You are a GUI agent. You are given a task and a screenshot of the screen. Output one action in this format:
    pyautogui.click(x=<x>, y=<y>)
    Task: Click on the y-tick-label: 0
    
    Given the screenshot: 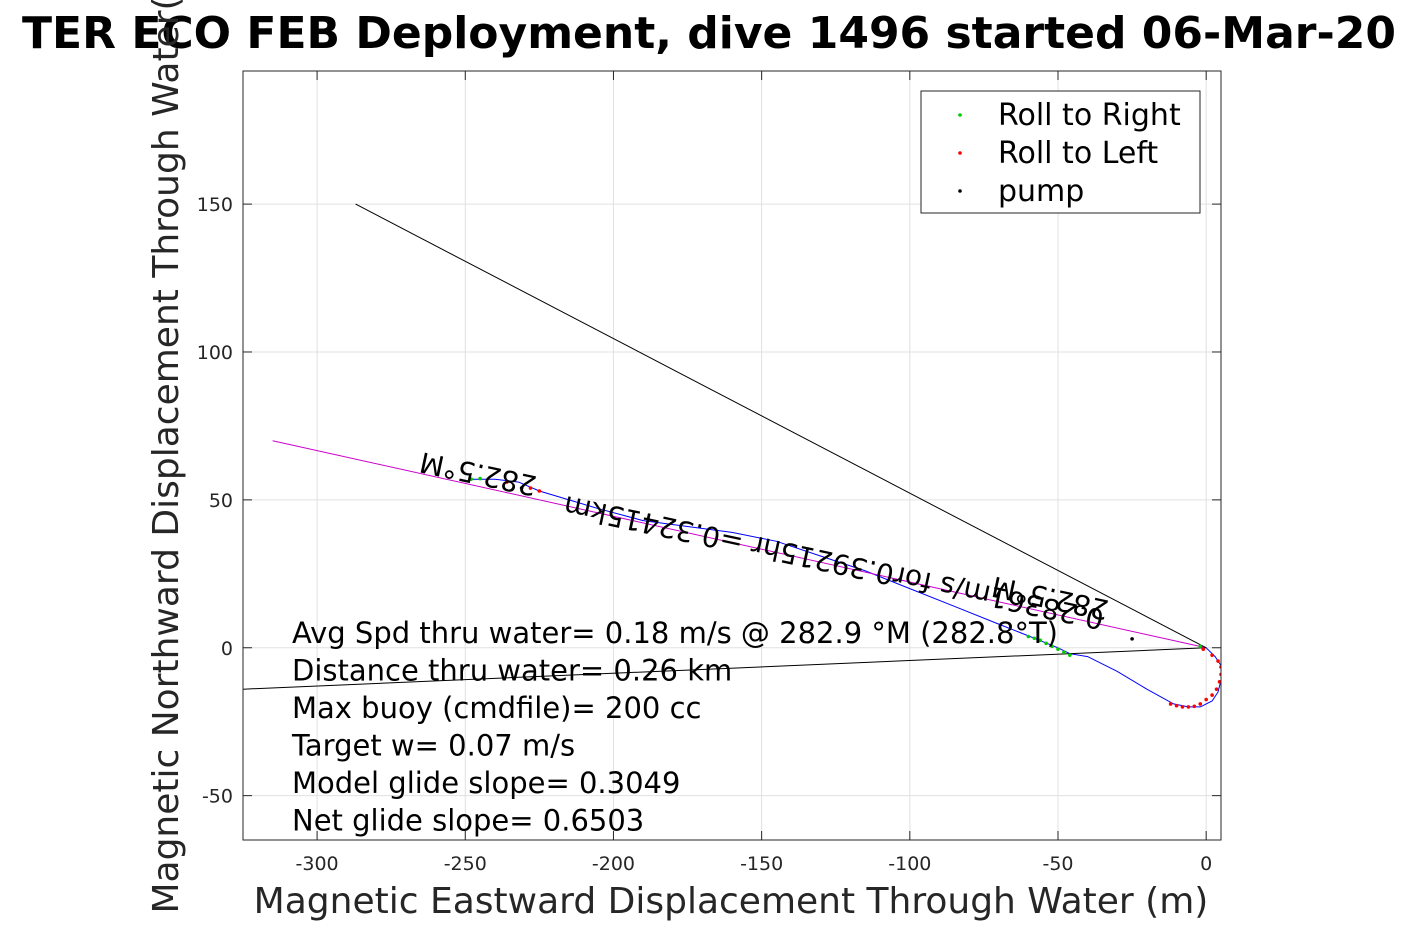 What is the action you would take?
    pyautogui.click(x=227, y=649)
    